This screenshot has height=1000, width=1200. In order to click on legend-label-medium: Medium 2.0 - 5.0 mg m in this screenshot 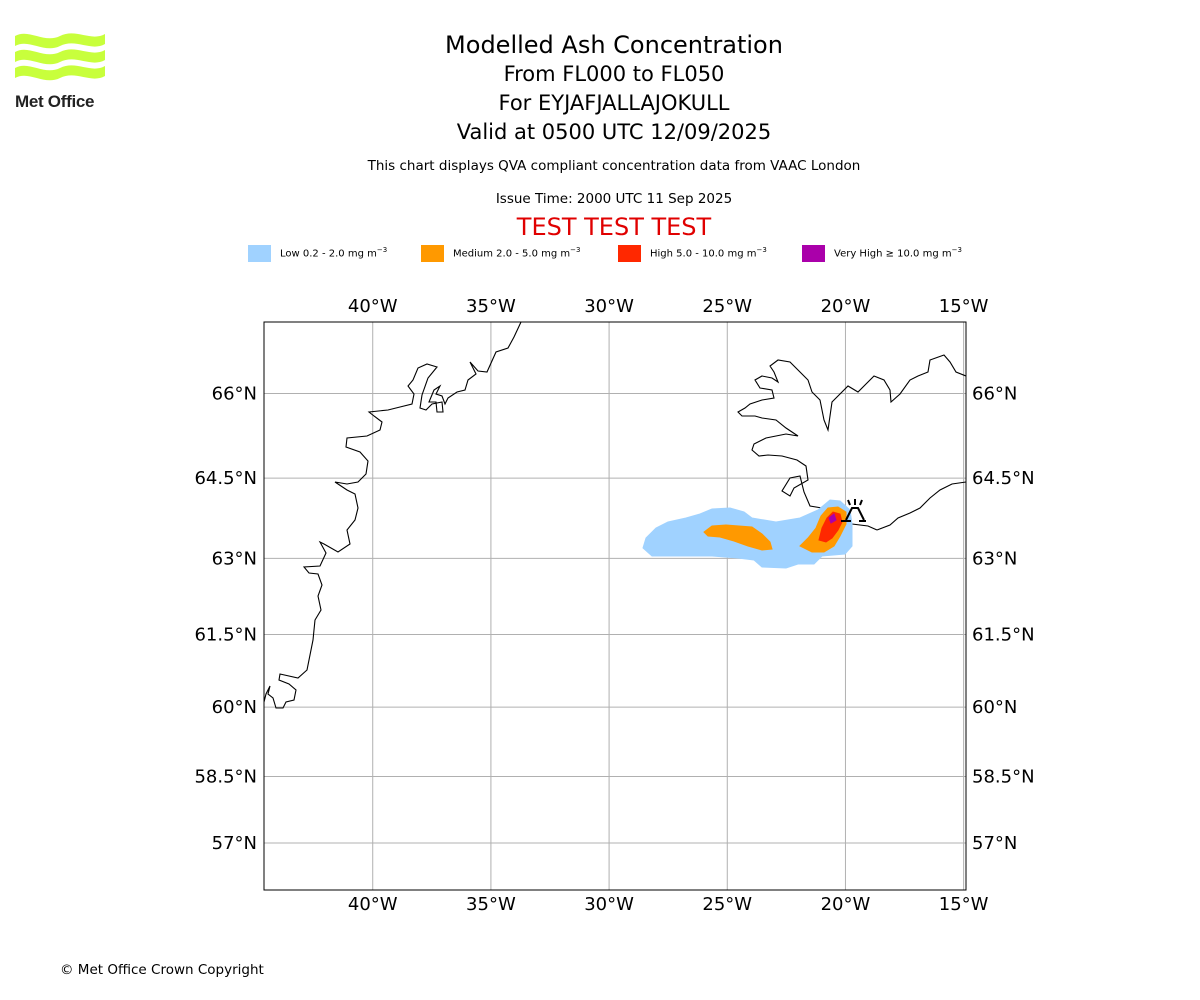, I will do `click(512, 254)`.